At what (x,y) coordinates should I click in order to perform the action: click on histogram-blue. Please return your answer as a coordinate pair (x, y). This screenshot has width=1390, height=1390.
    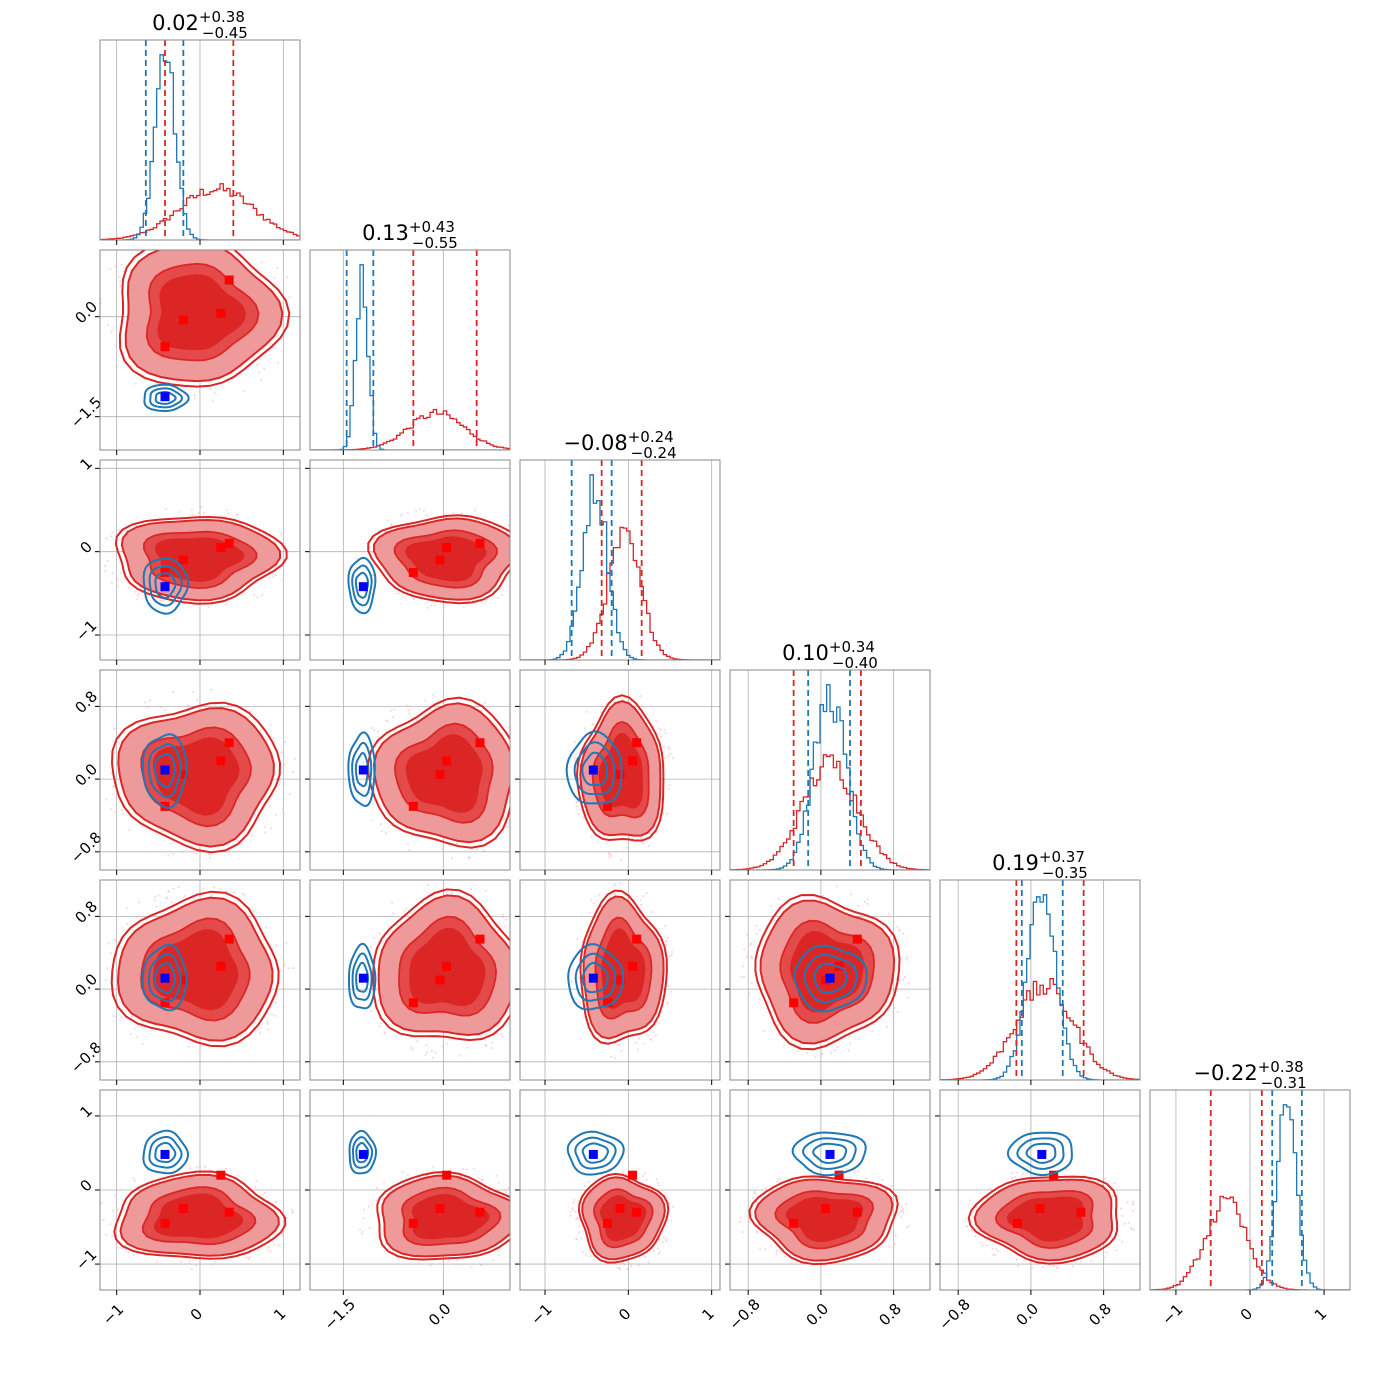
    Looking at the image, I should click on (830, 777).